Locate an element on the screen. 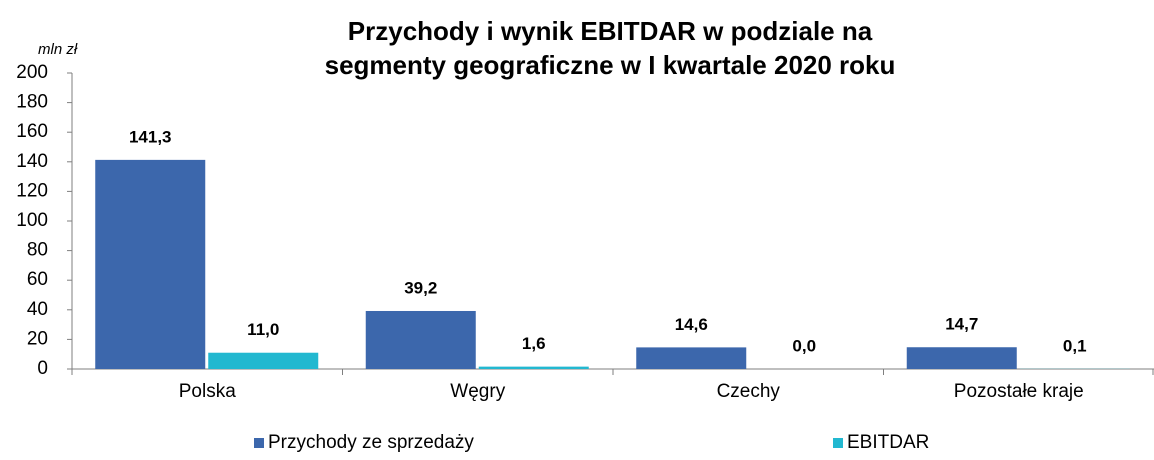 This screenshot has width=1154, height=460. value-label: 1,6 is located at coordinates (534, 343).